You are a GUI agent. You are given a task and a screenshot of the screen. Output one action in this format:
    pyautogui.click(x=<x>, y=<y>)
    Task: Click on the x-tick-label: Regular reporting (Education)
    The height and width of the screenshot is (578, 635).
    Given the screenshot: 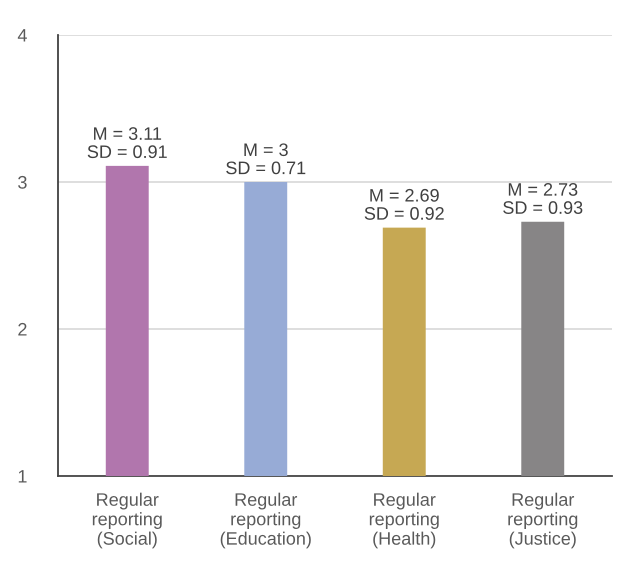 What is the action you would take?
    pyautogui.click(x=265, y=520)
    